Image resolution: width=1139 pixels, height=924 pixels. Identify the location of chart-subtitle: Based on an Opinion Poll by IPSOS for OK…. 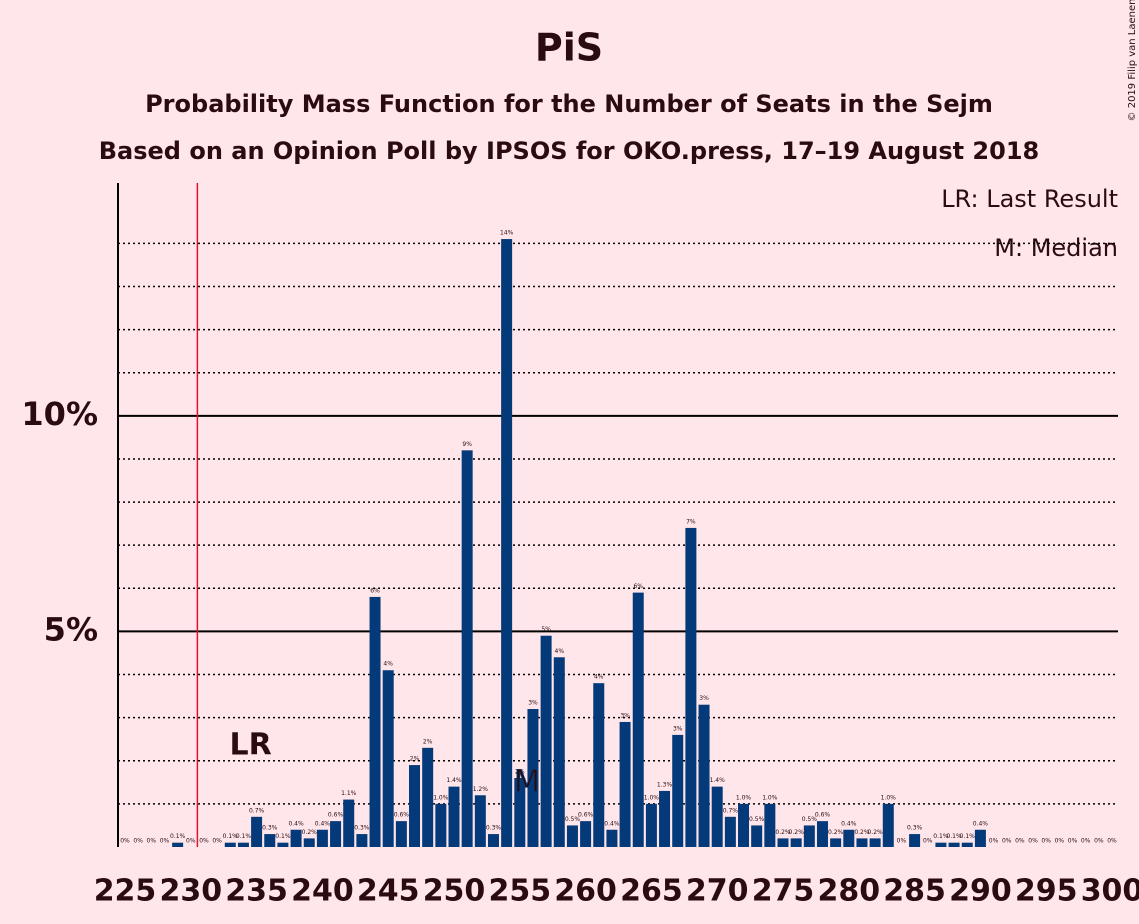
(569, 151).